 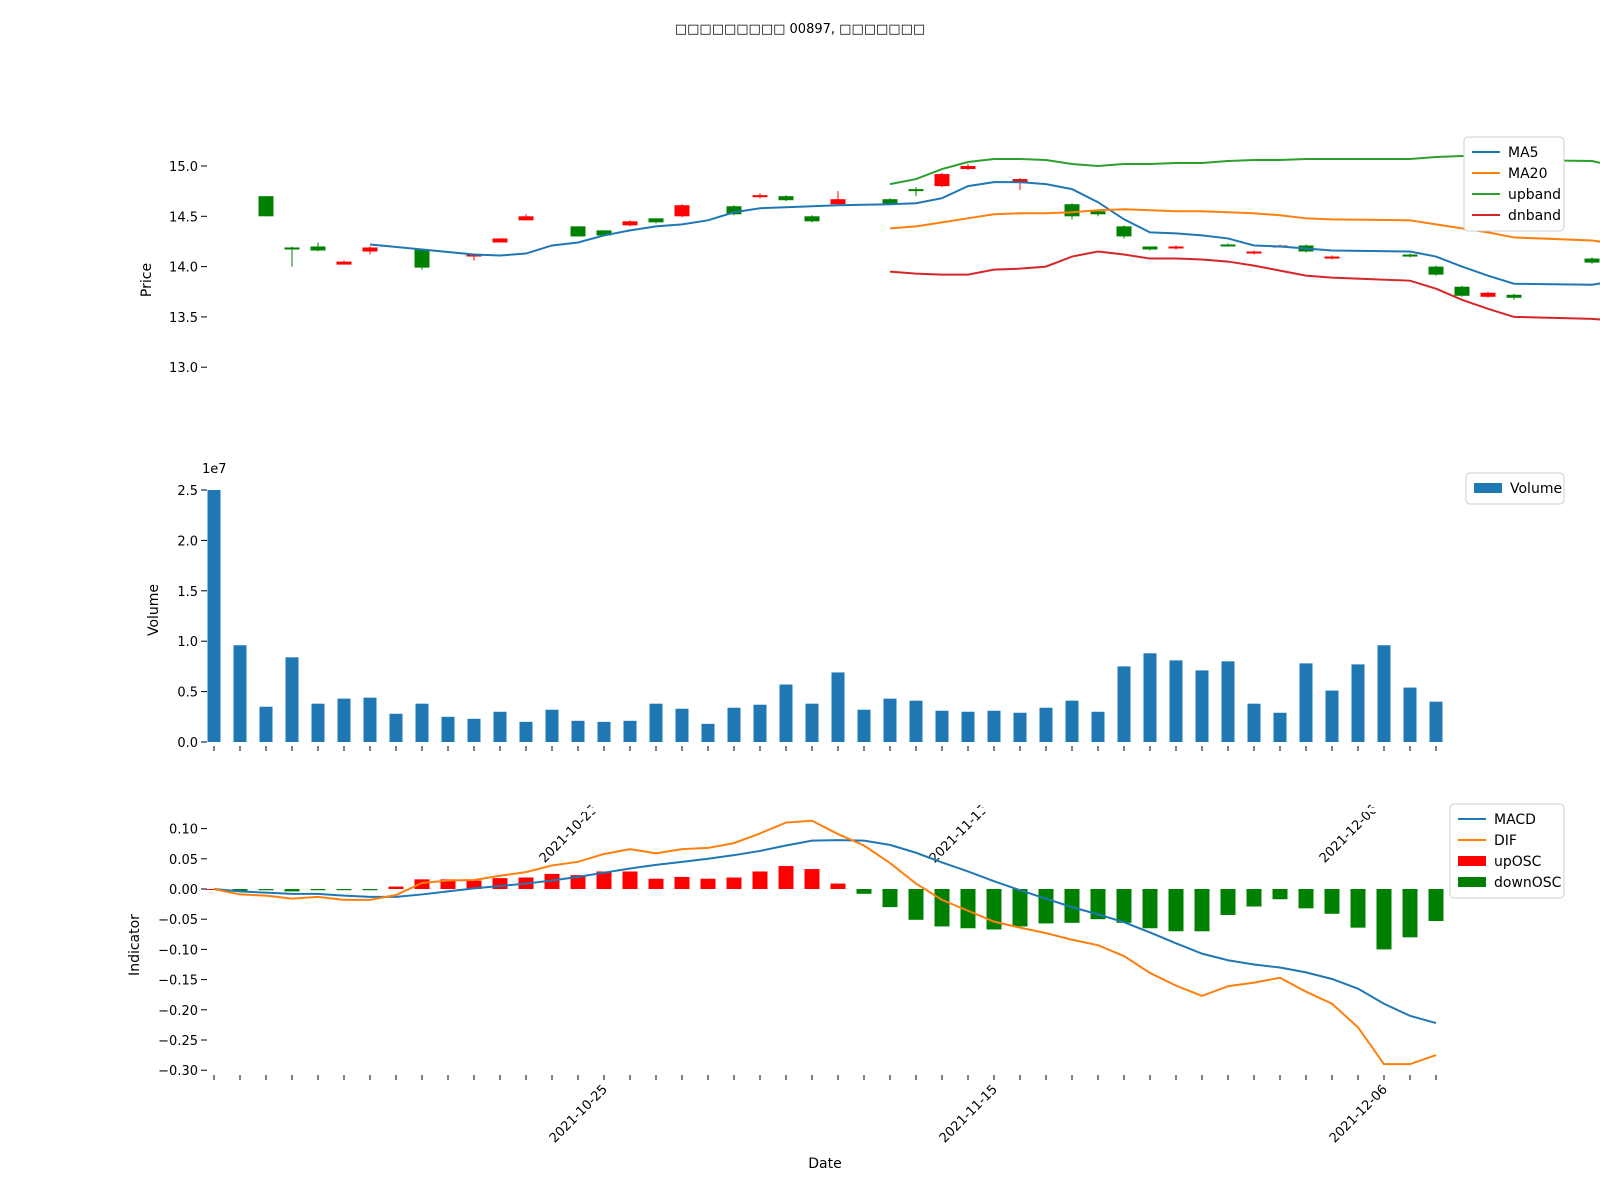 What do you see at coordinates (969, 1114) in the screenshot?
I see `indicator-xtick-label: 2021-11-15` at bounding box center [969, 1114].